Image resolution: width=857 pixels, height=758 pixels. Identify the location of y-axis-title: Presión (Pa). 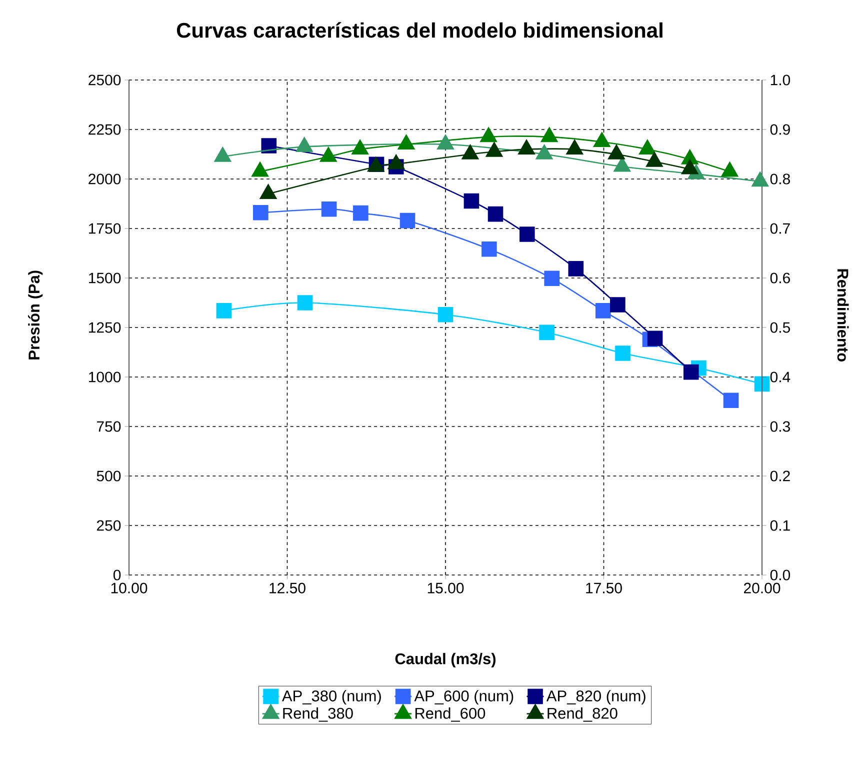
(35, 315).